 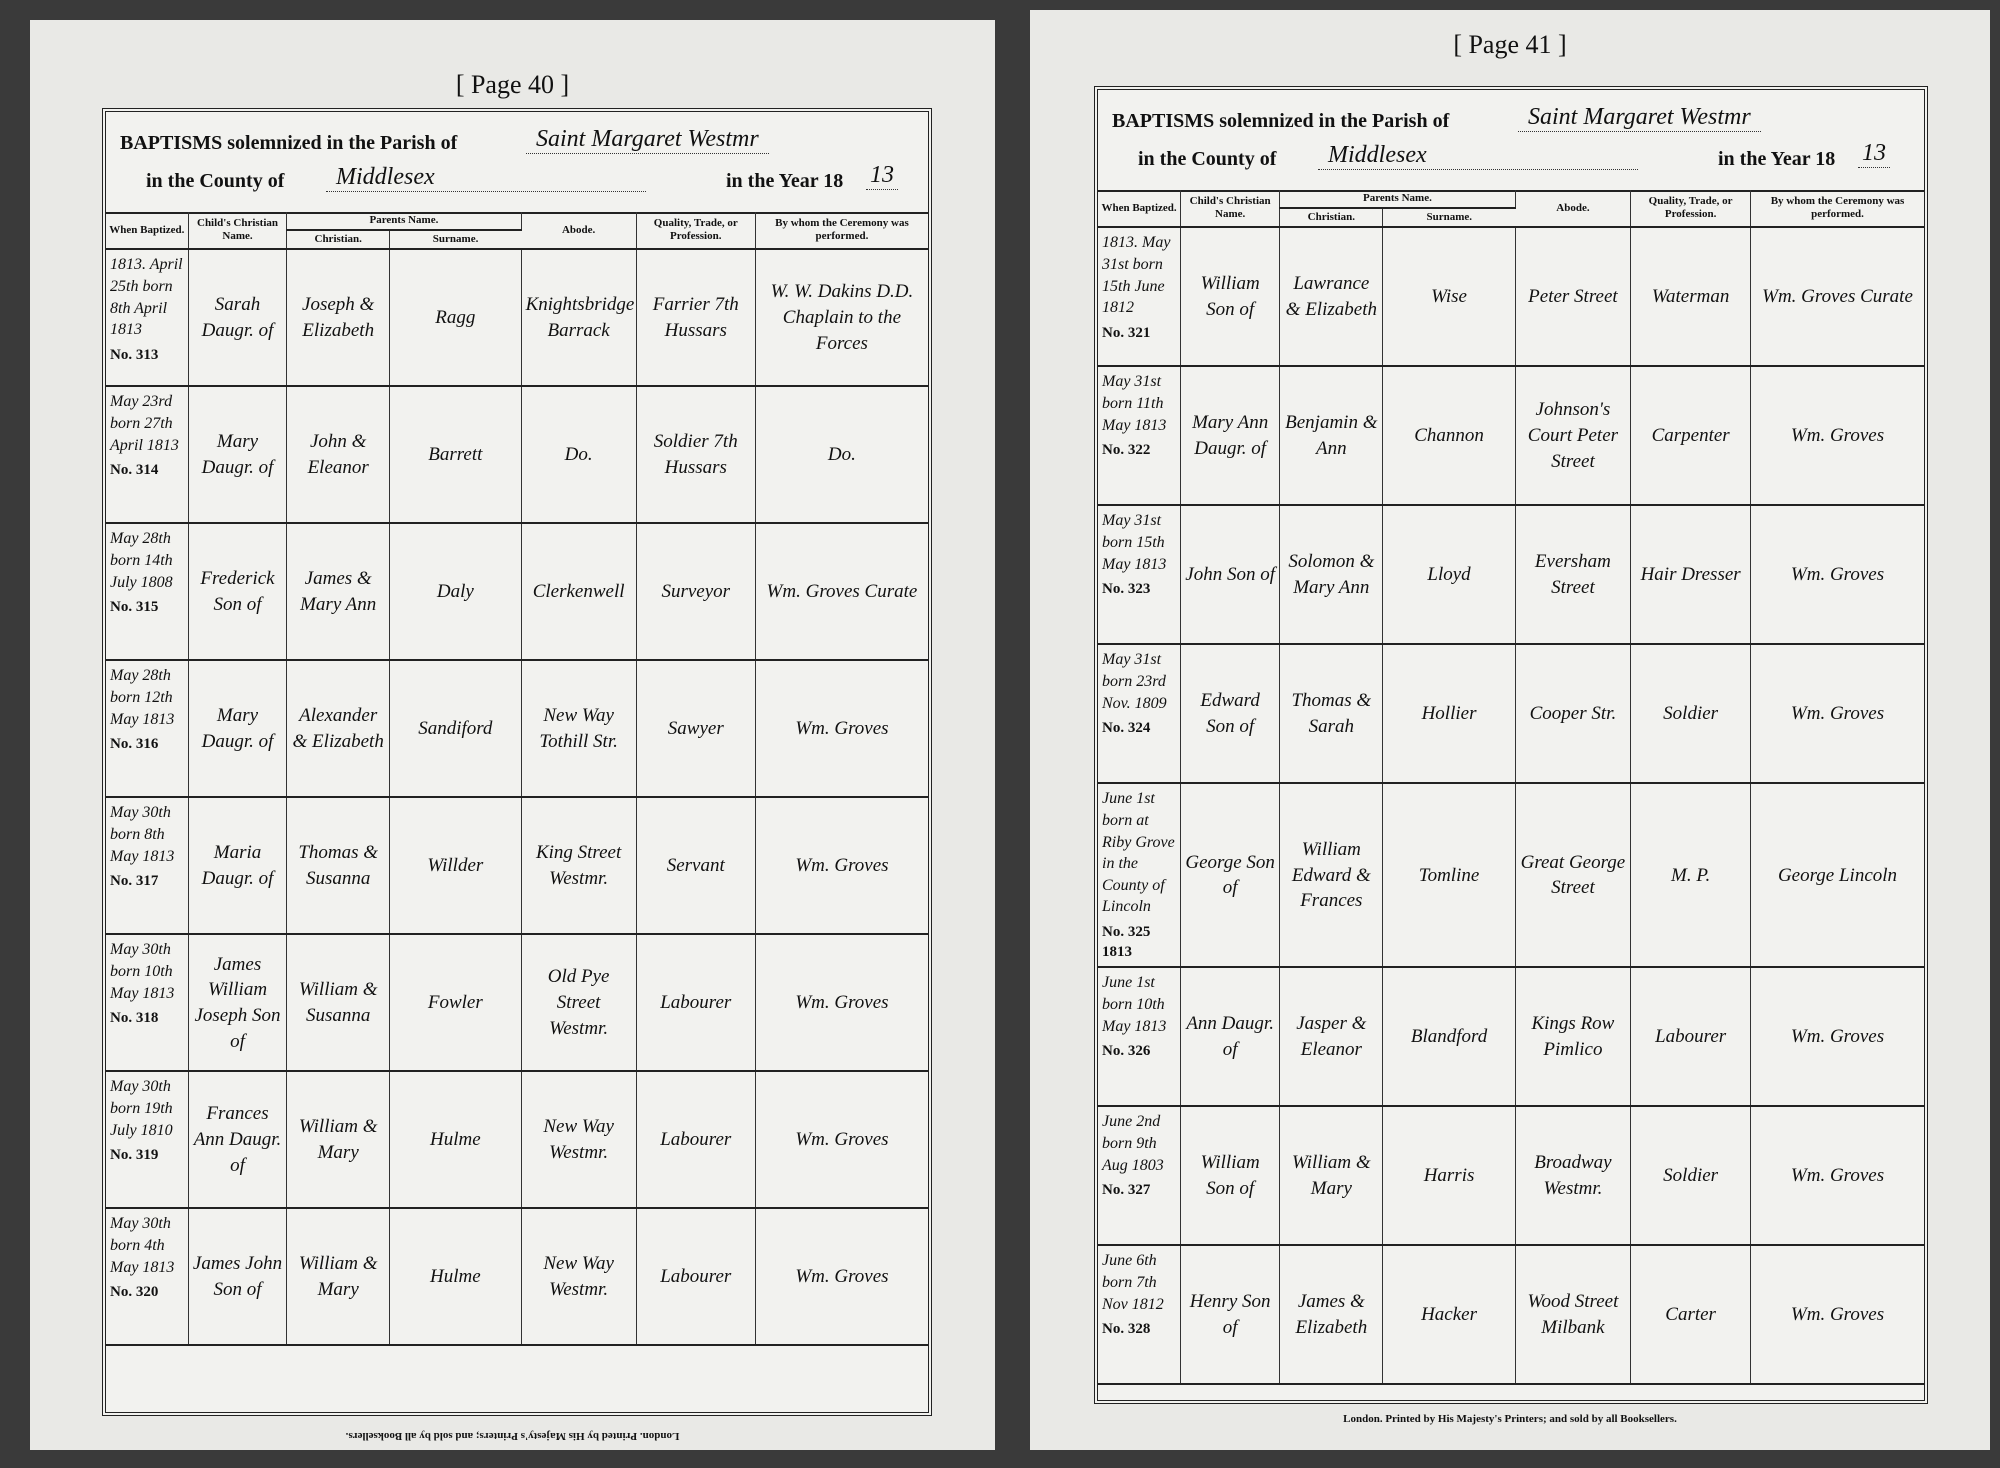 I want to click on entry-number: No. 316, so click(x=134, y=744).